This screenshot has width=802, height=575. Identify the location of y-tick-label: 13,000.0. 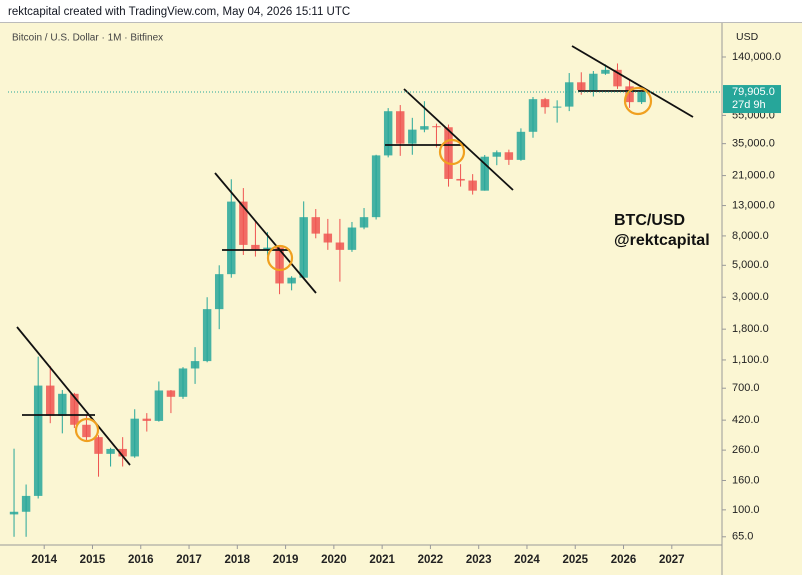
(753, 205).